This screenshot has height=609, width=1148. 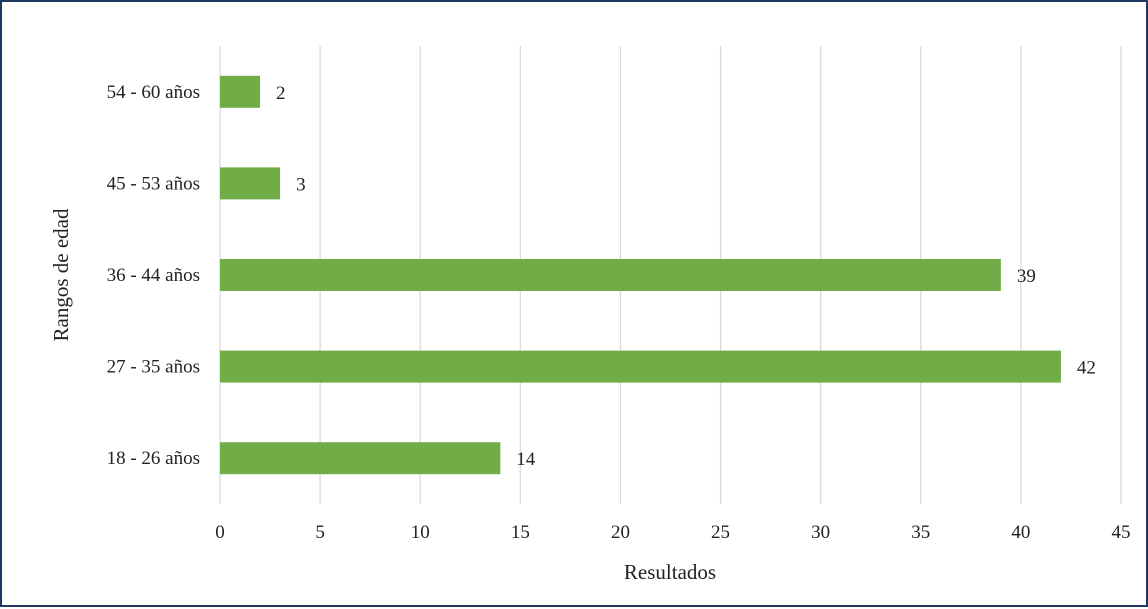 I want to click on y-axis-title: Rangos de edad, so click(x=61, y=274).